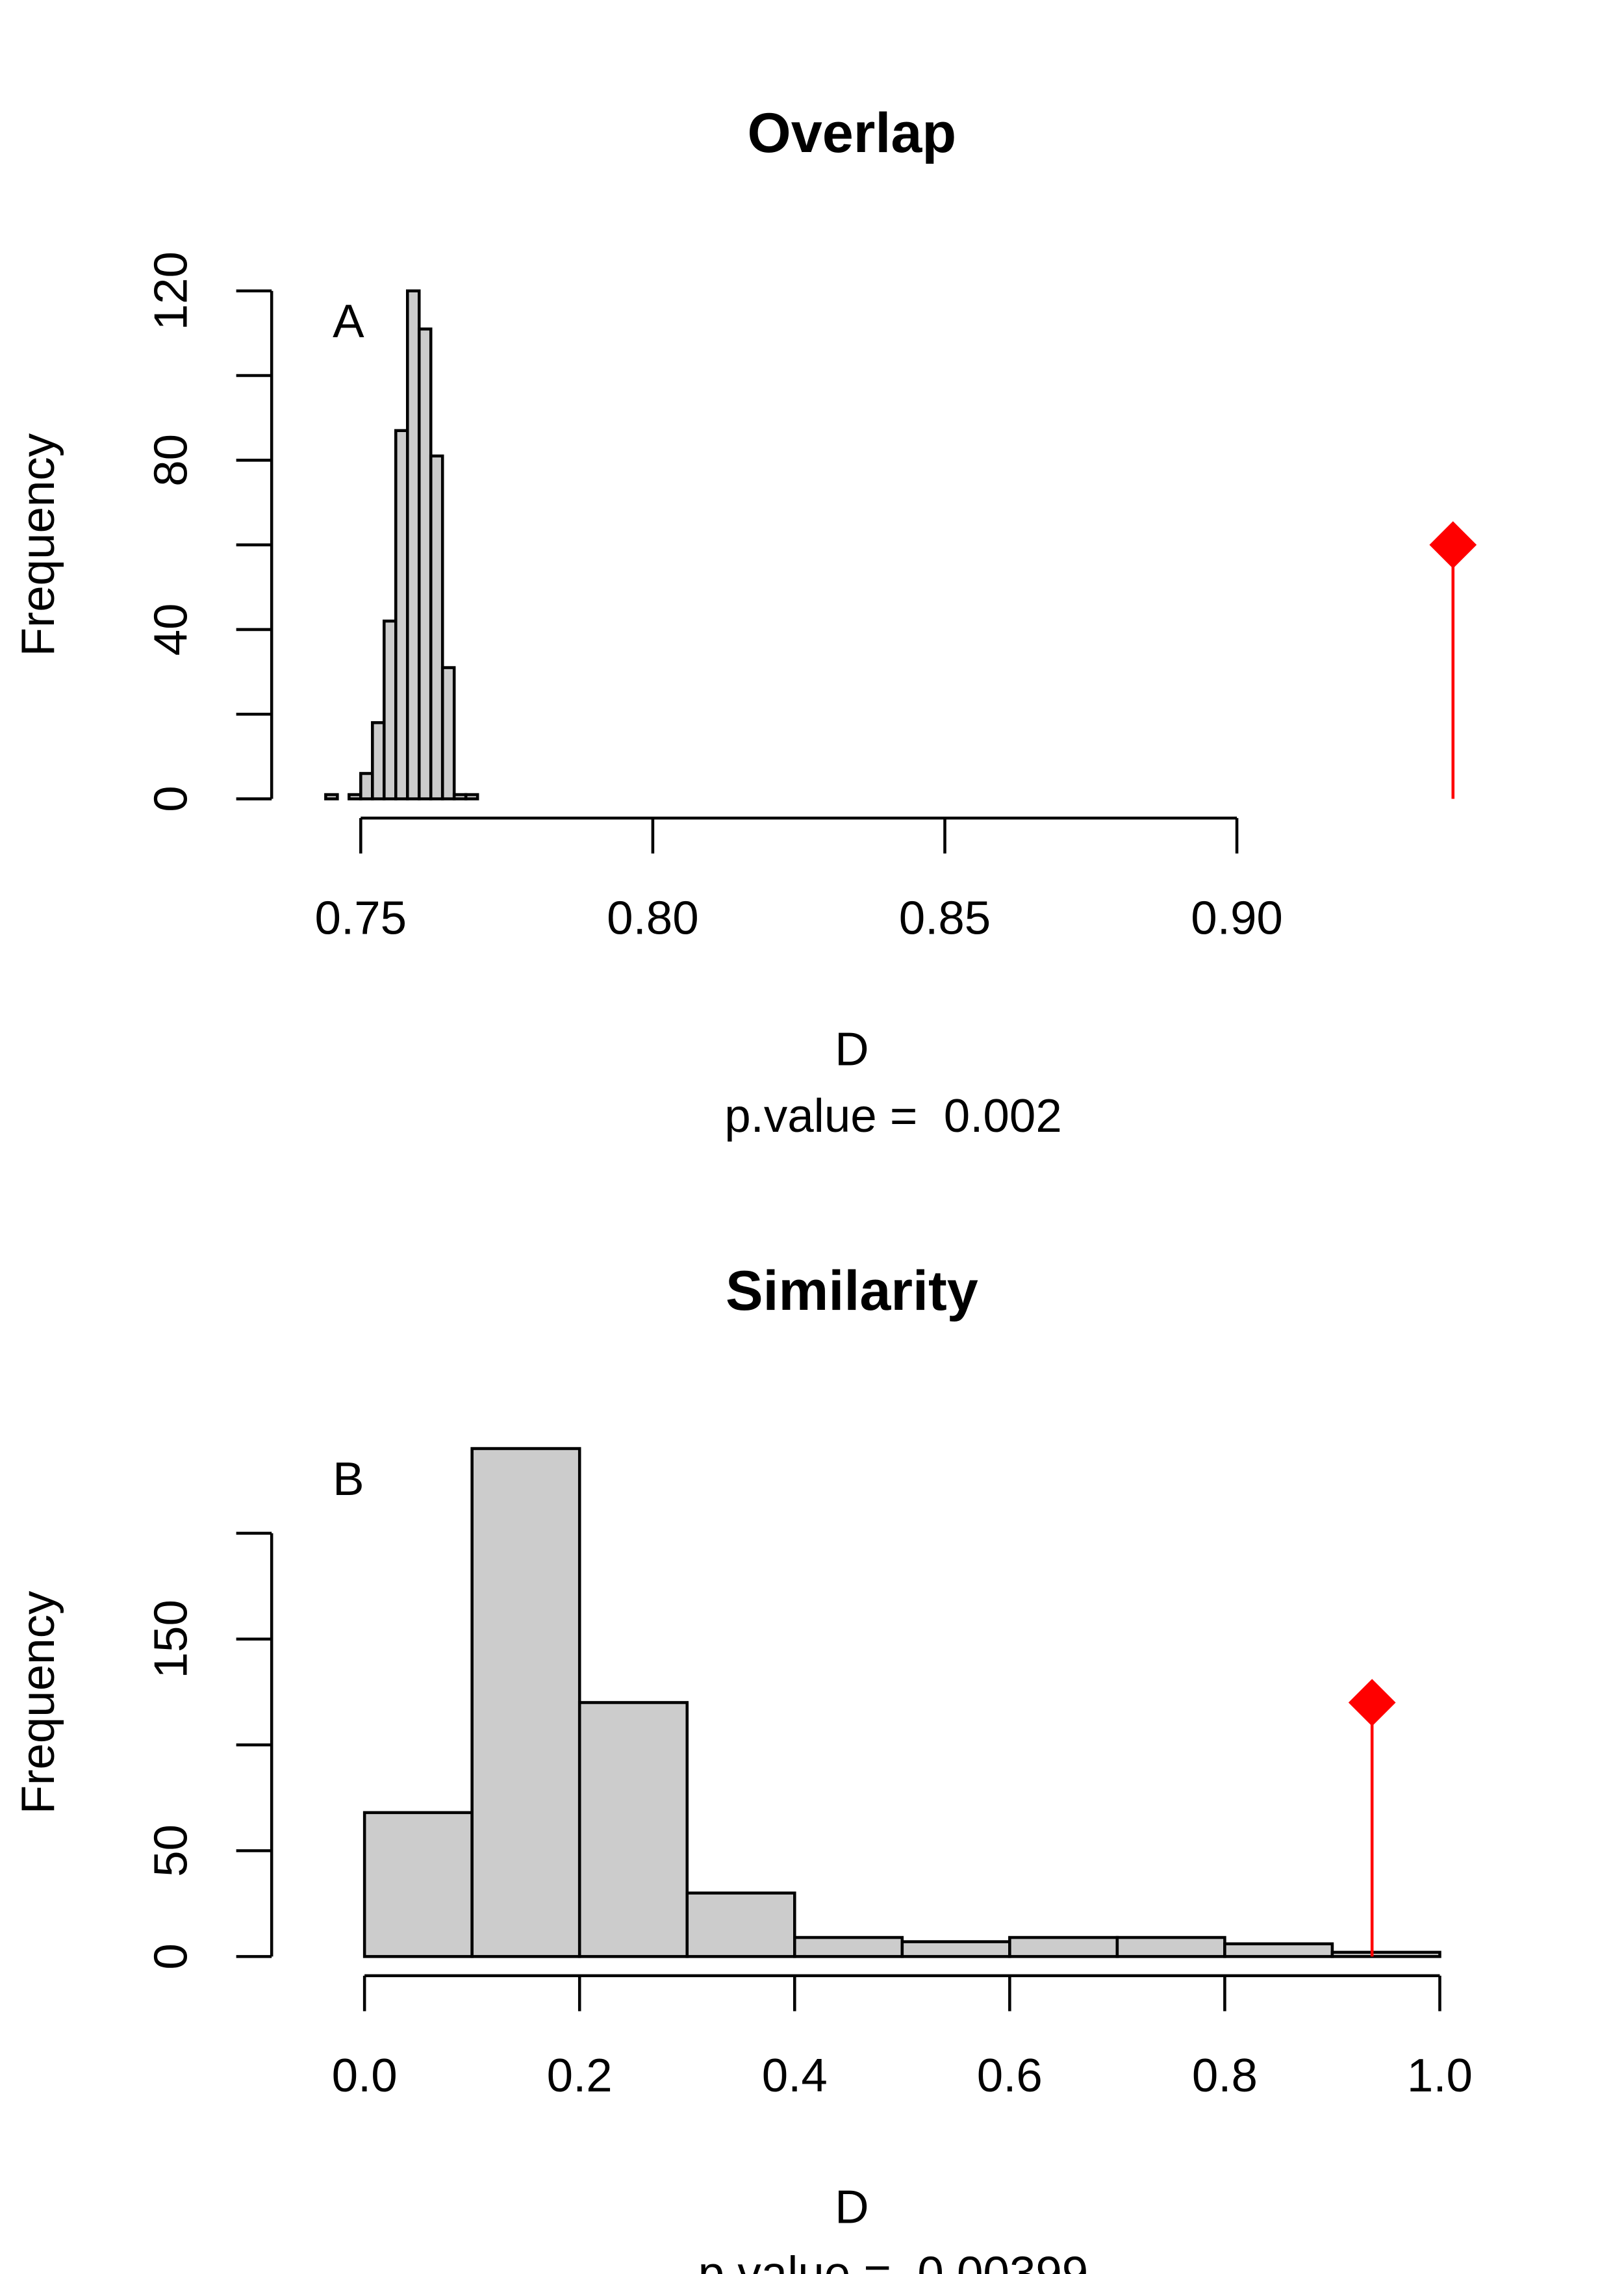 The width and height of the screenshot is (1624, 2274). Describe the element at coordinates (852, 1291) in the screenshot. I see `chart-title: Similarity` at that location.